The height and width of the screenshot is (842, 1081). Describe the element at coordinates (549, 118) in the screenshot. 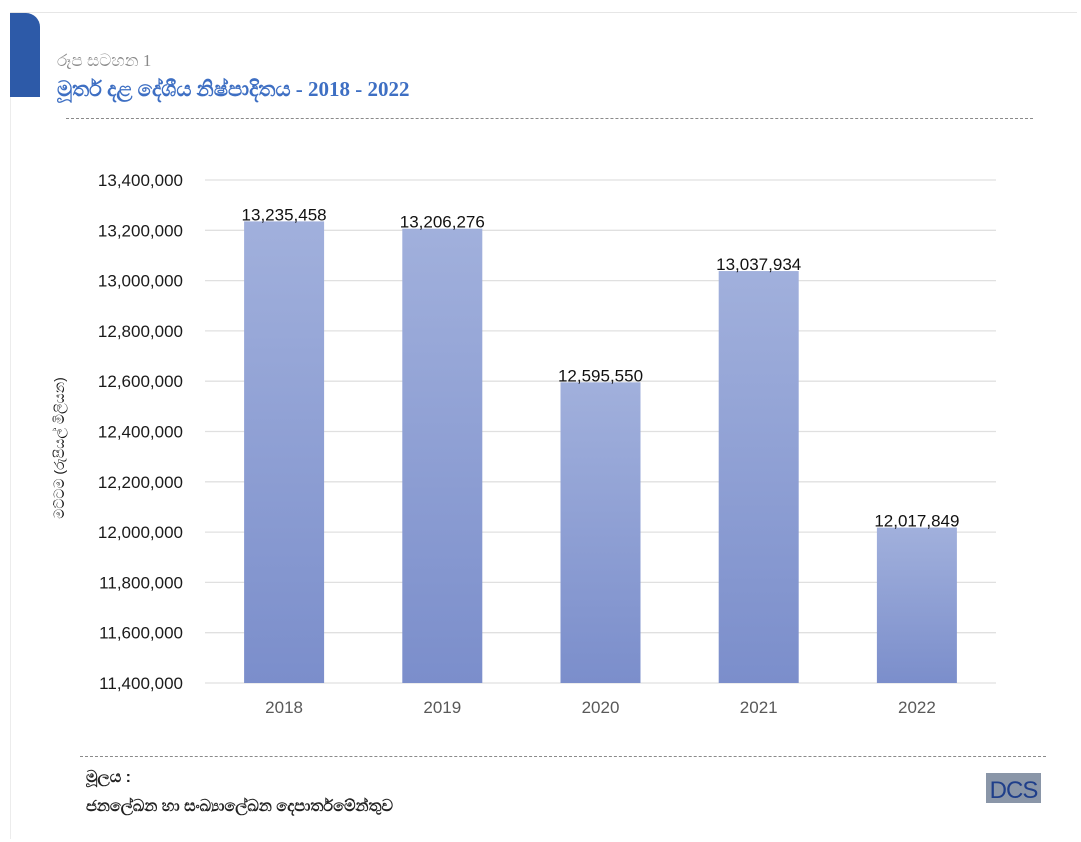

I see `top-divider` at that location.